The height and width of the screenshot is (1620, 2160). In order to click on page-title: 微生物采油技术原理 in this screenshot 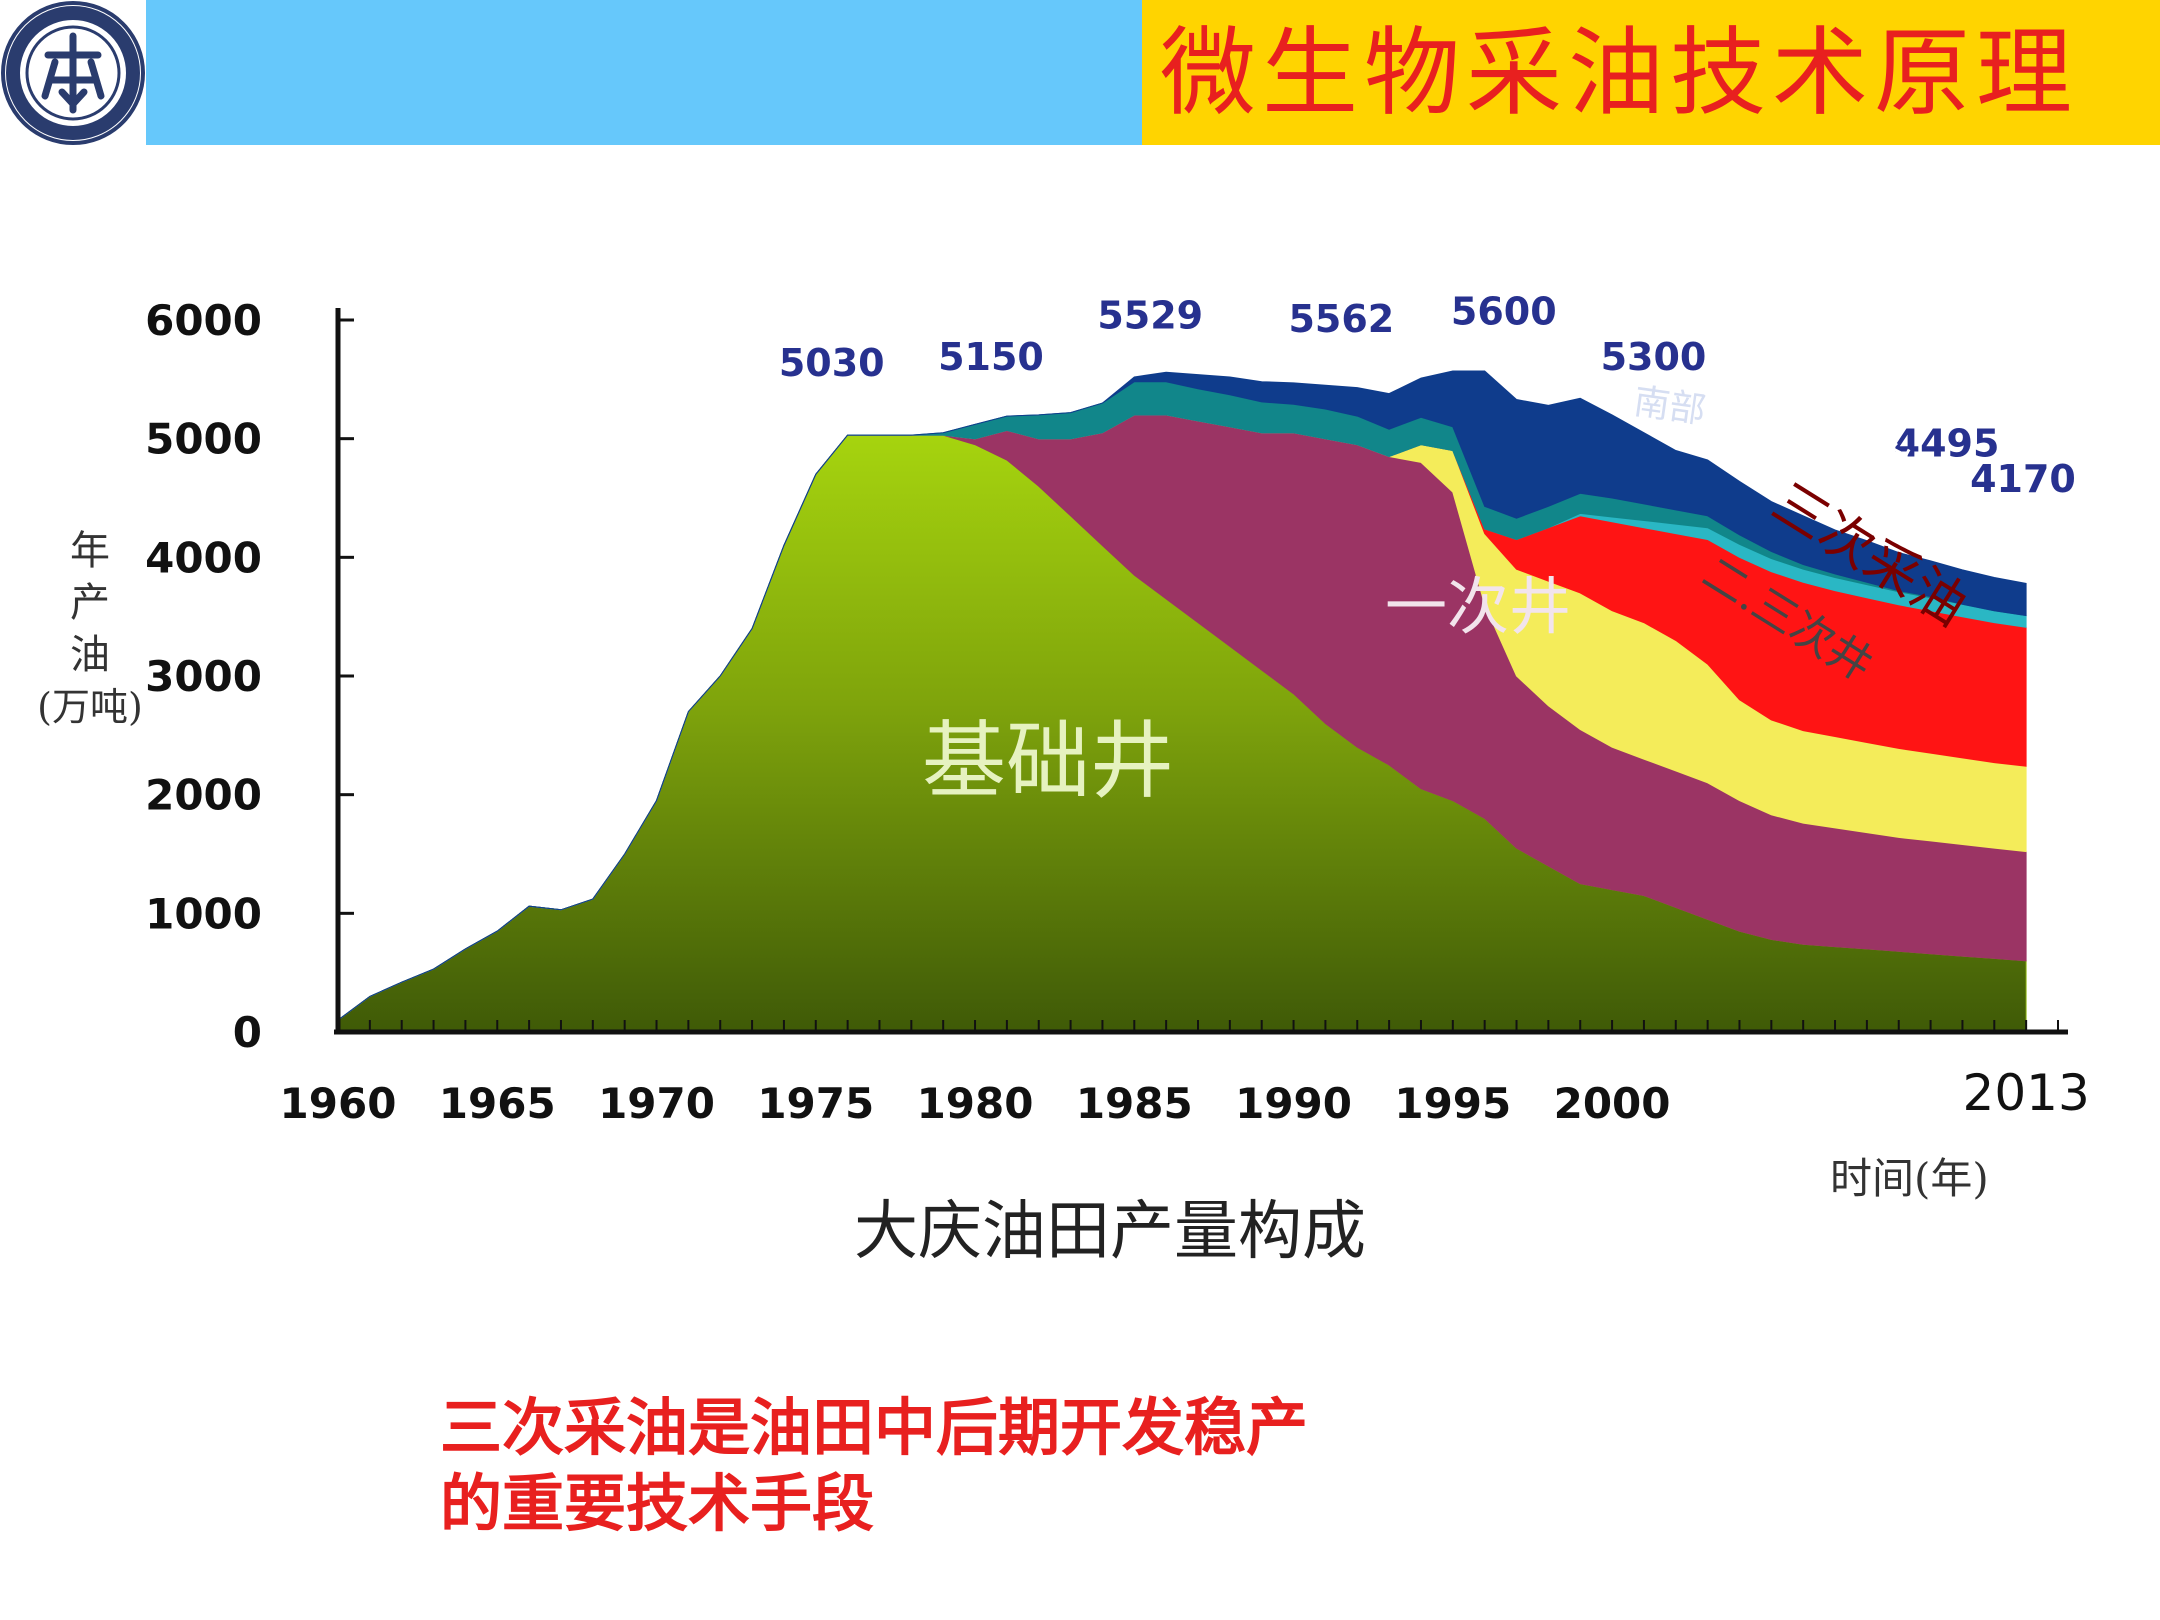, I will do `click(1619, 73)`.